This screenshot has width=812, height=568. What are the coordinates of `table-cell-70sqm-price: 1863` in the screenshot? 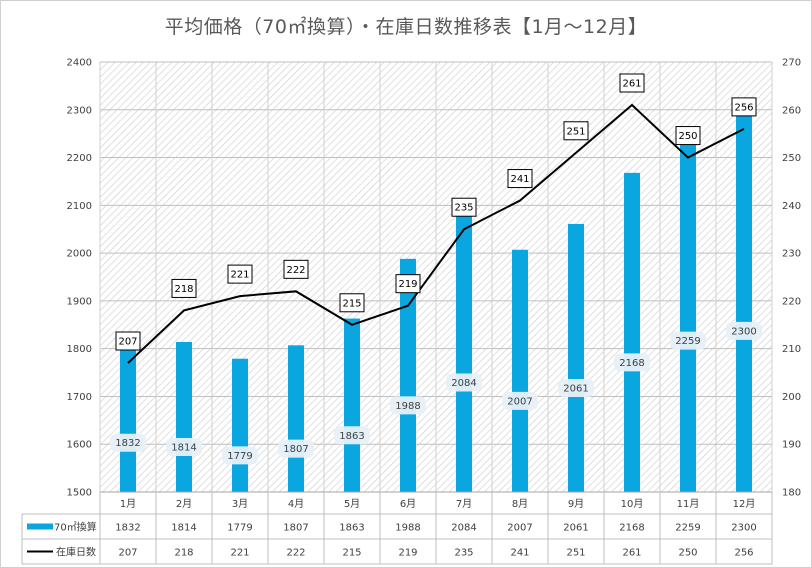 It's located at (351, 528).